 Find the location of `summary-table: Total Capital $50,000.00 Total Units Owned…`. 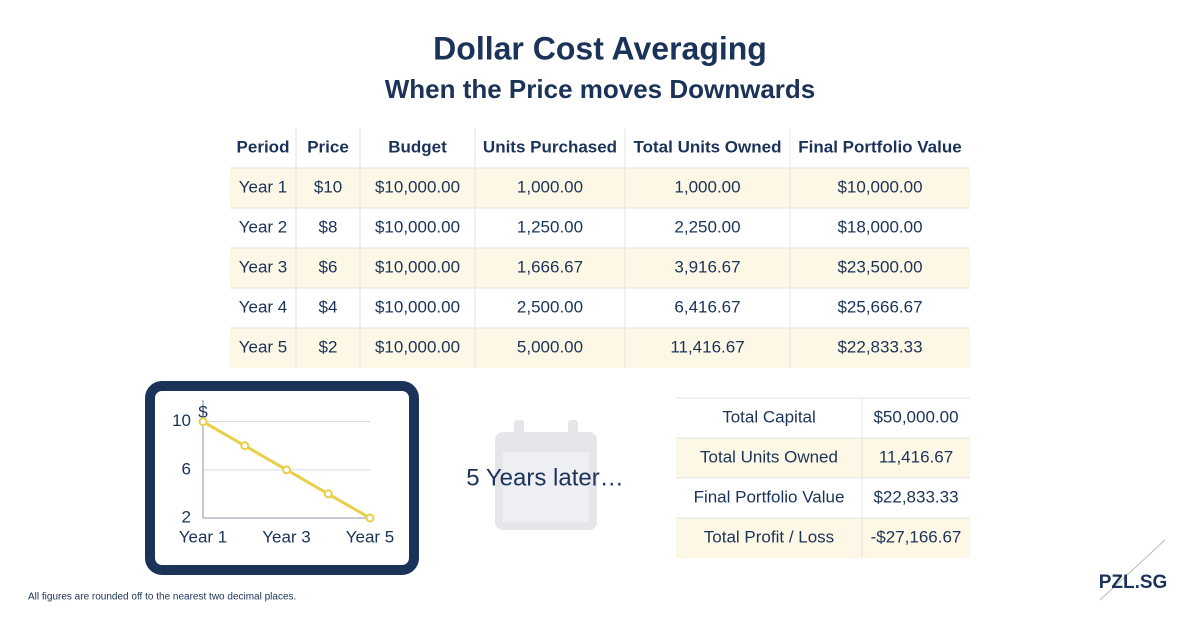

summary-table: Total Capital $50,000.00 Total Units Owned… is located at coordinates (823, 477).